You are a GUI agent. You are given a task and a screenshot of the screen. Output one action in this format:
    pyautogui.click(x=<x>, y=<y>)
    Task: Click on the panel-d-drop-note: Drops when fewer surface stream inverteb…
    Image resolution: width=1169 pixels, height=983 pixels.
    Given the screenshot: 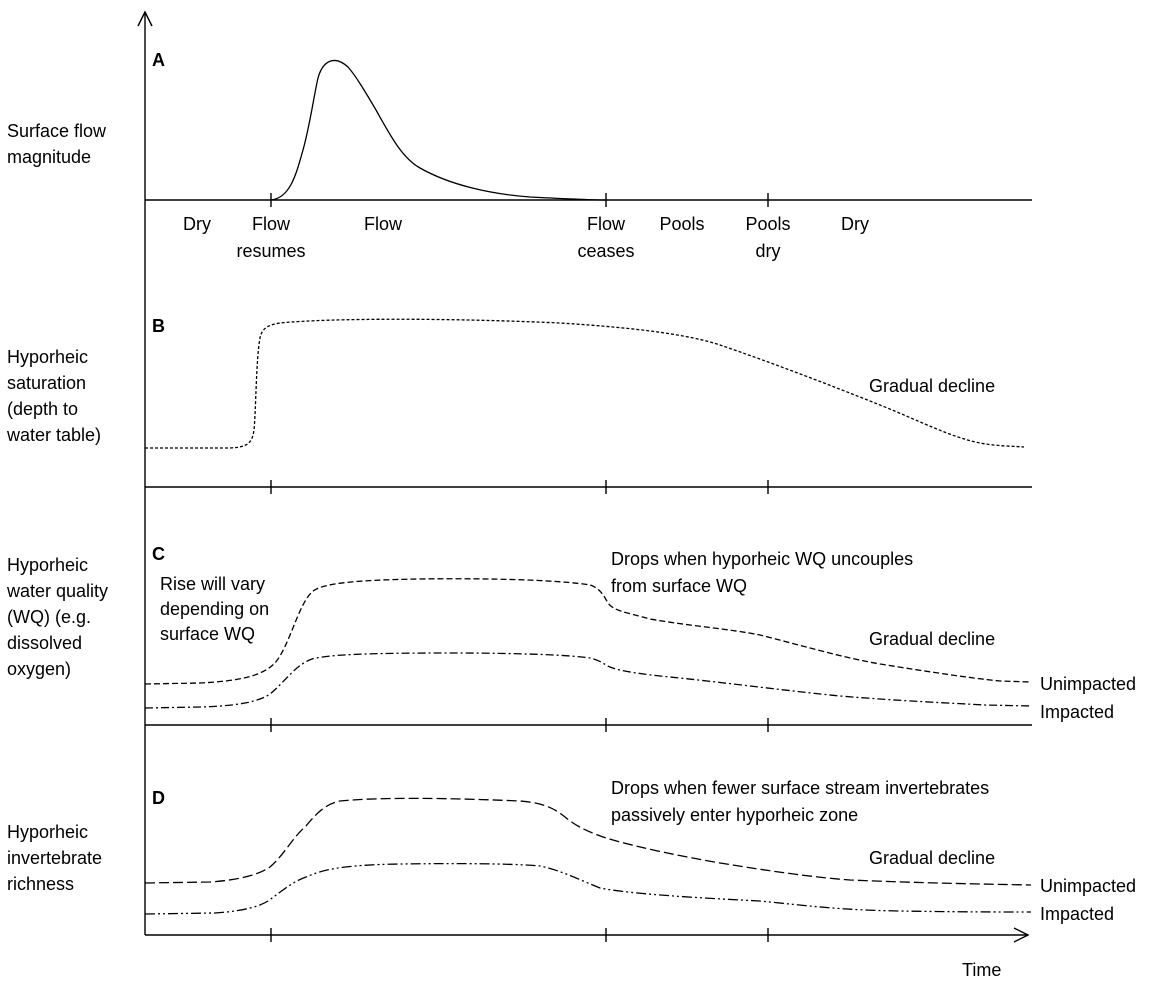 What is the action you would take?
    pyautogui.click(x=800, y=801)
    